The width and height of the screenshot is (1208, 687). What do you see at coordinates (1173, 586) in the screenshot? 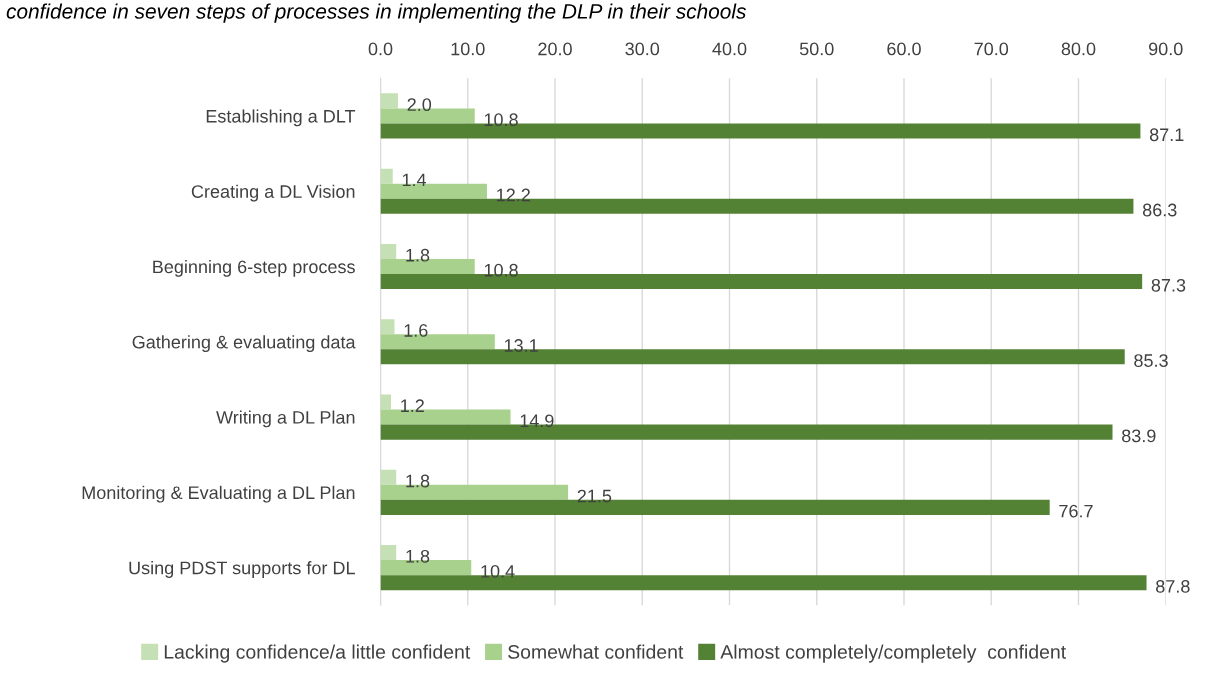
I see `data-label: 87.8` at bounding box center [1173, 586].